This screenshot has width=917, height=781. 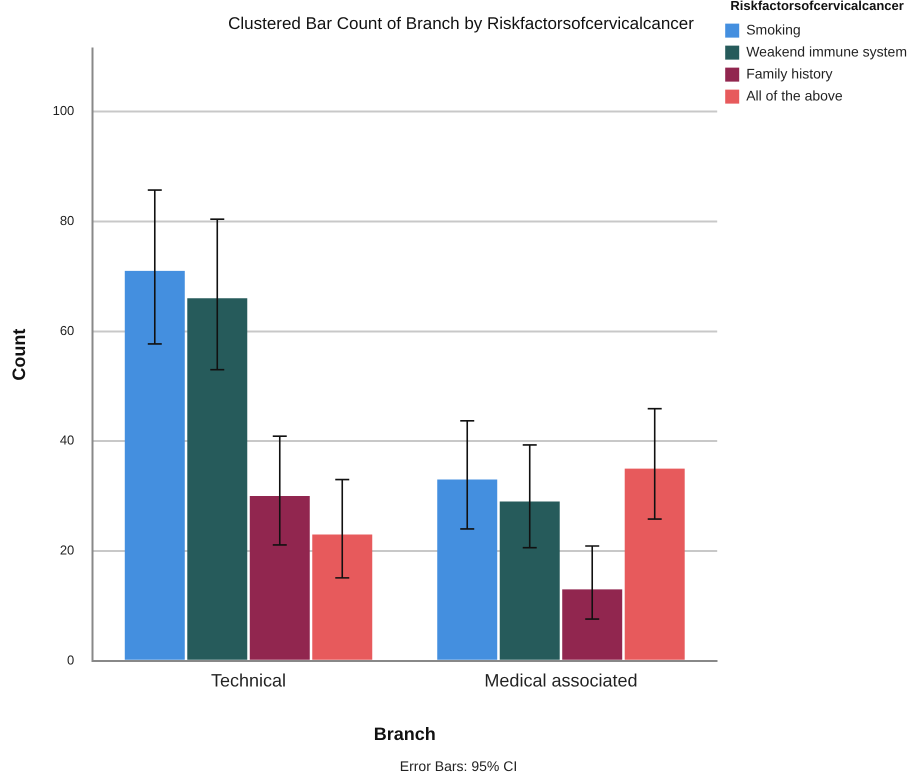 What do you see at coordinates (561, 680) in the screenshot?
I see `x-tick-label: Medical associated` at bounding box center [561, 680].